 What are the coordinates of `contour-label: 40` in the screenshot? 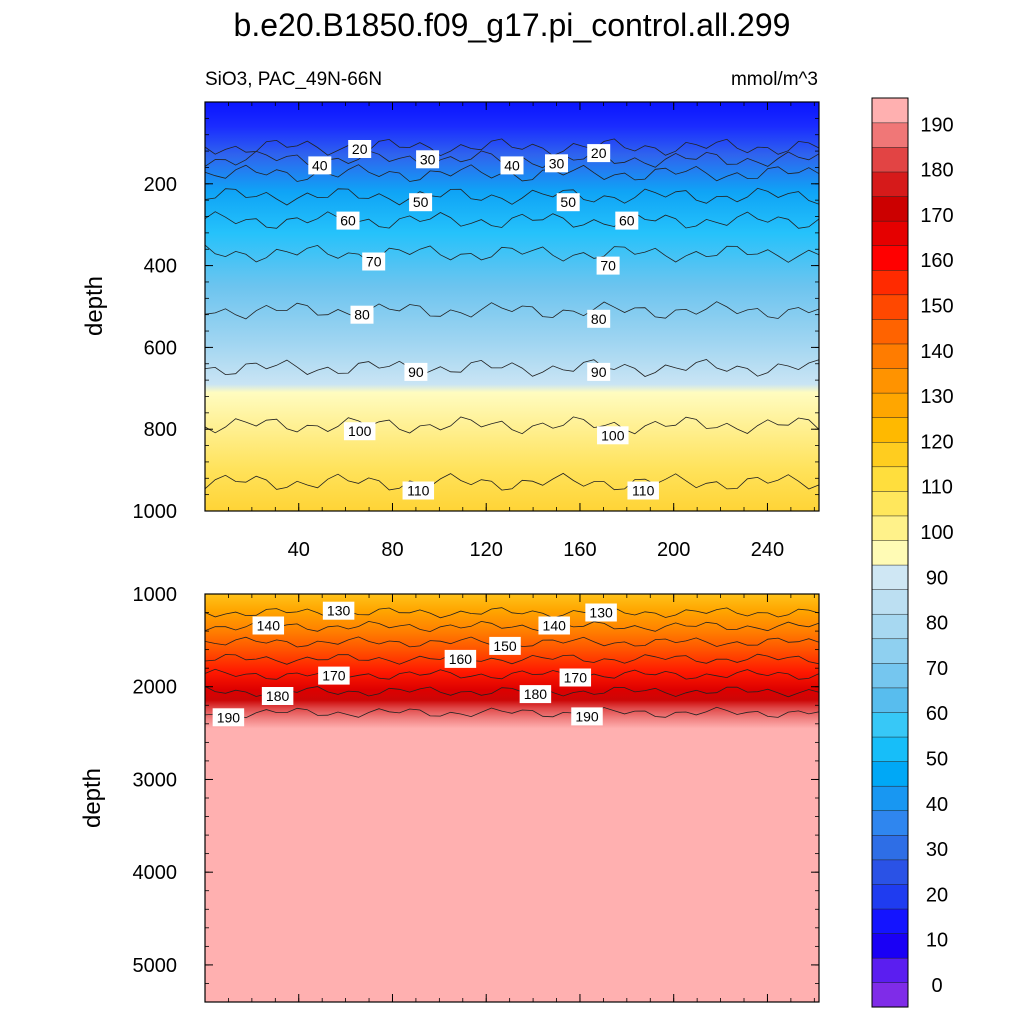 It's located at (320, 165).